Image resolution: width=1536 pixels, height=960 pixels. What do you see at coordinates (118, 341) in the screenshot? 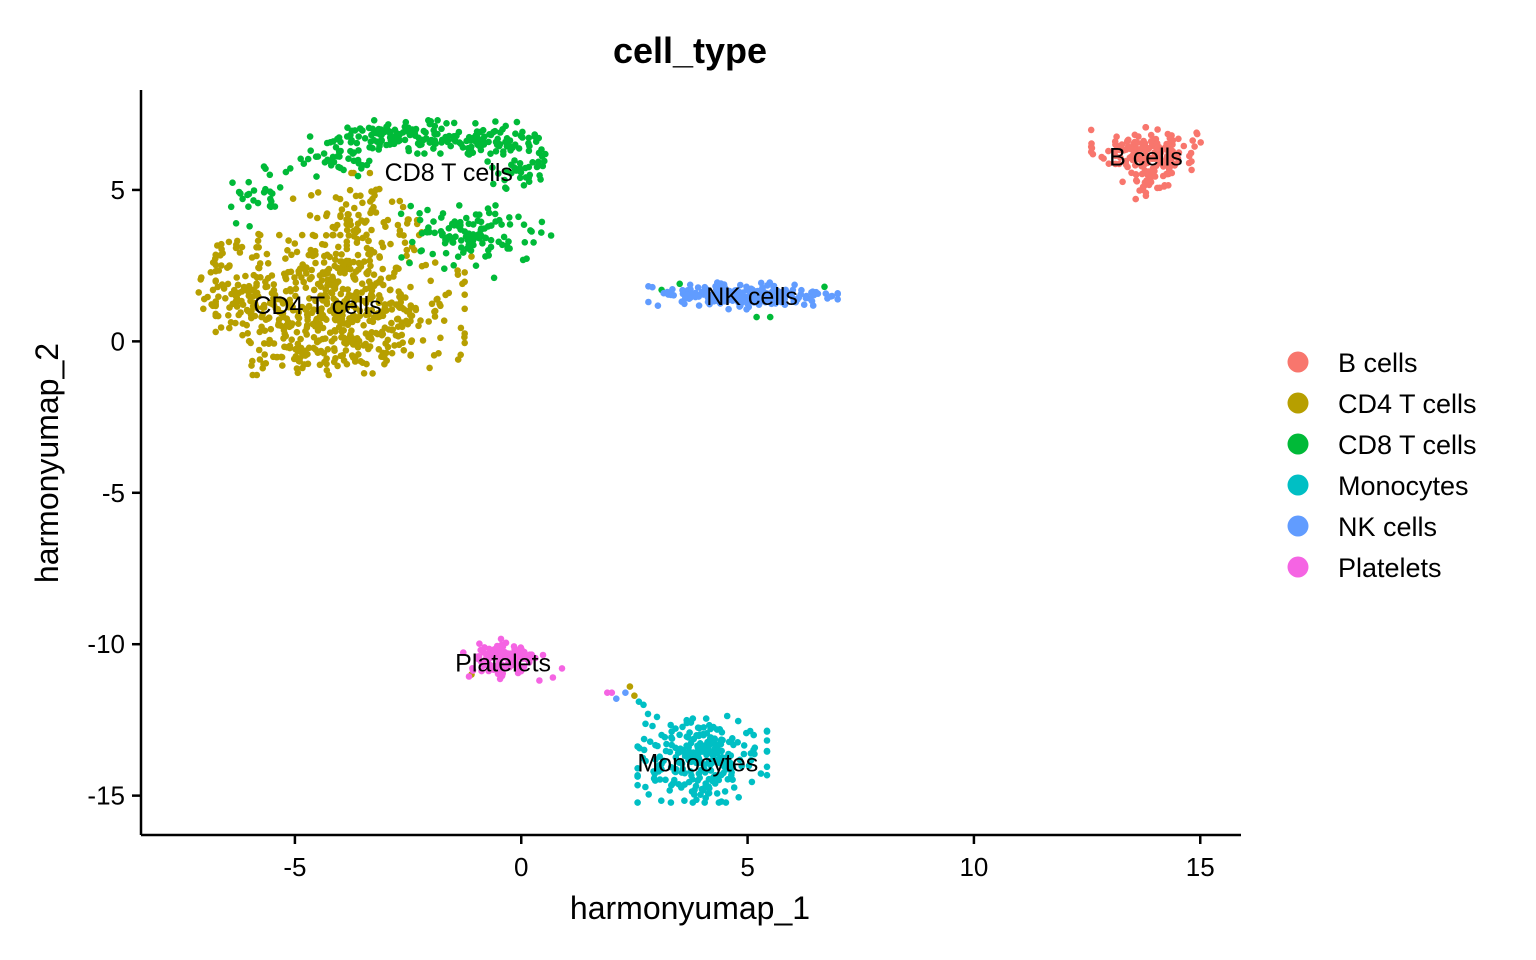
I see `y-tick-label: 0` at bounding box center [118, 341].